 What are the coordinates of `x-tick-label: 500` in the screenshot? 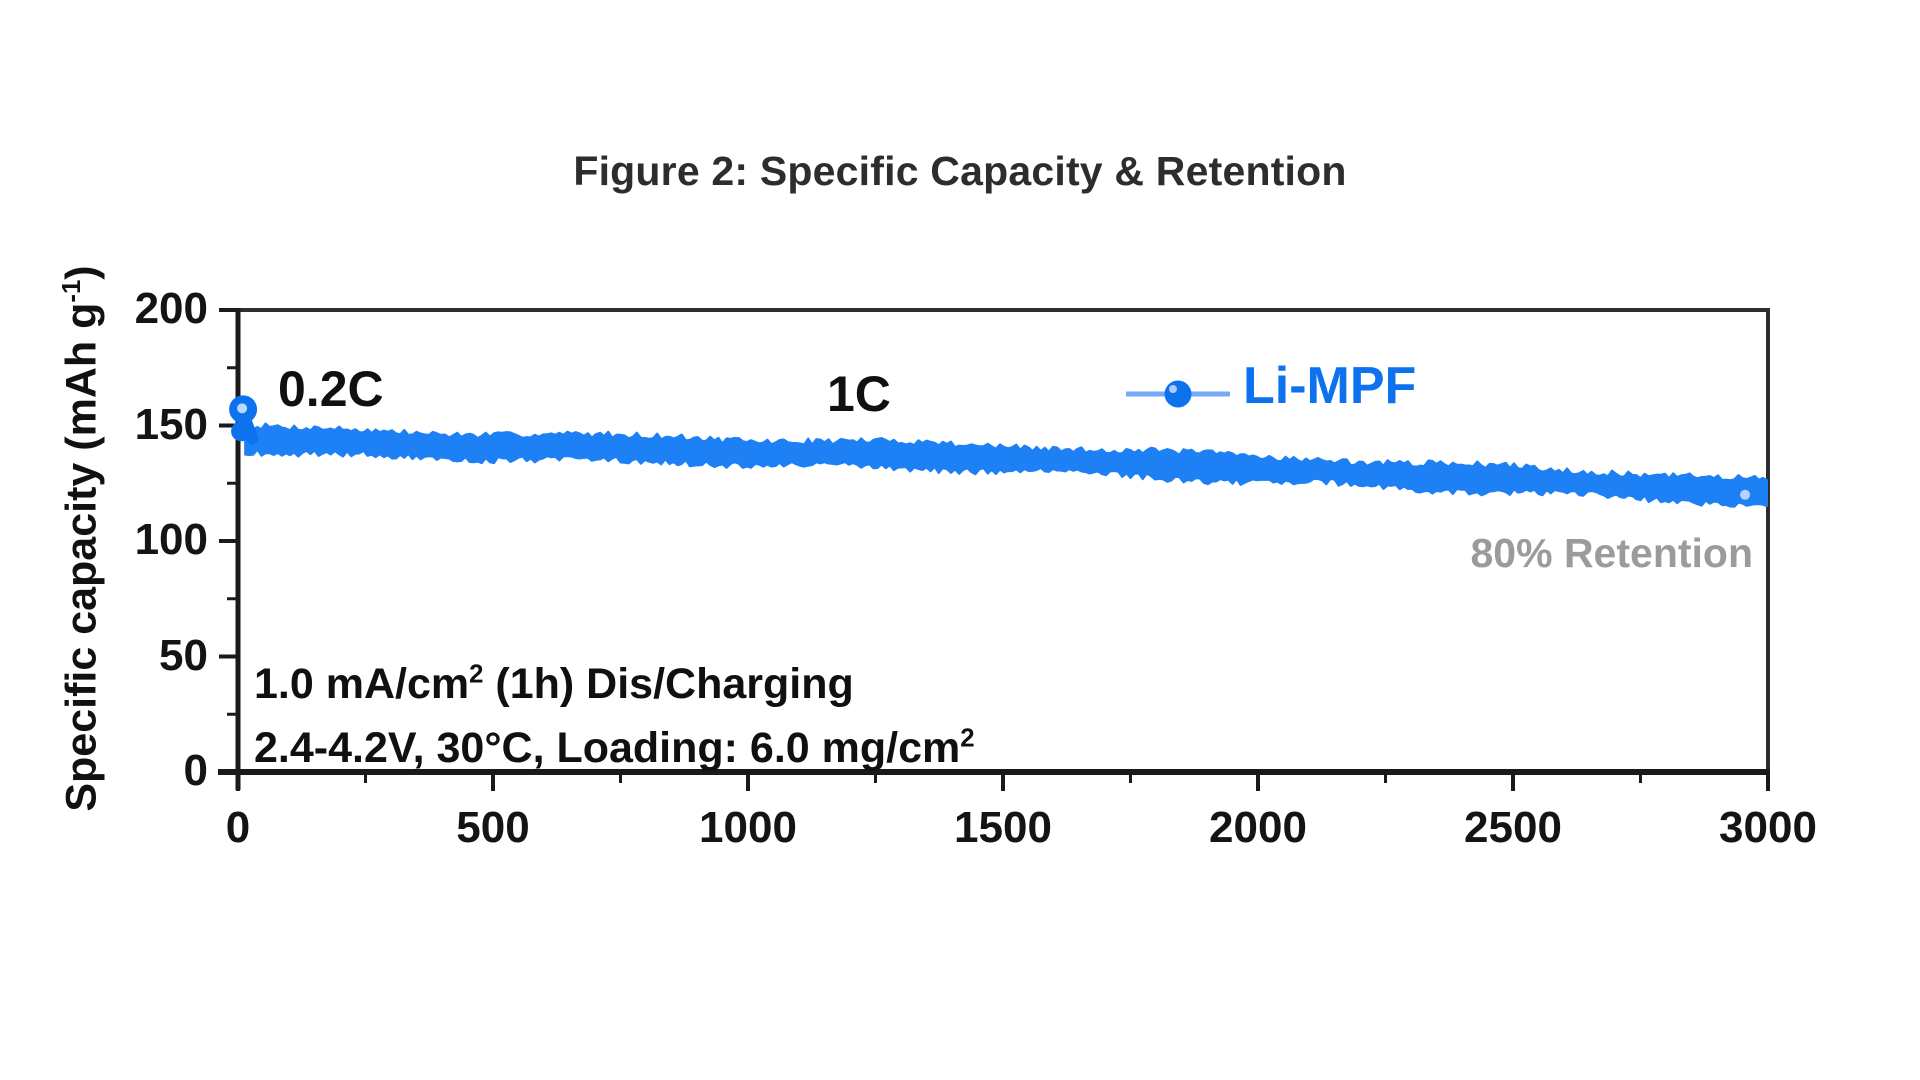 It's located at (493, 827).